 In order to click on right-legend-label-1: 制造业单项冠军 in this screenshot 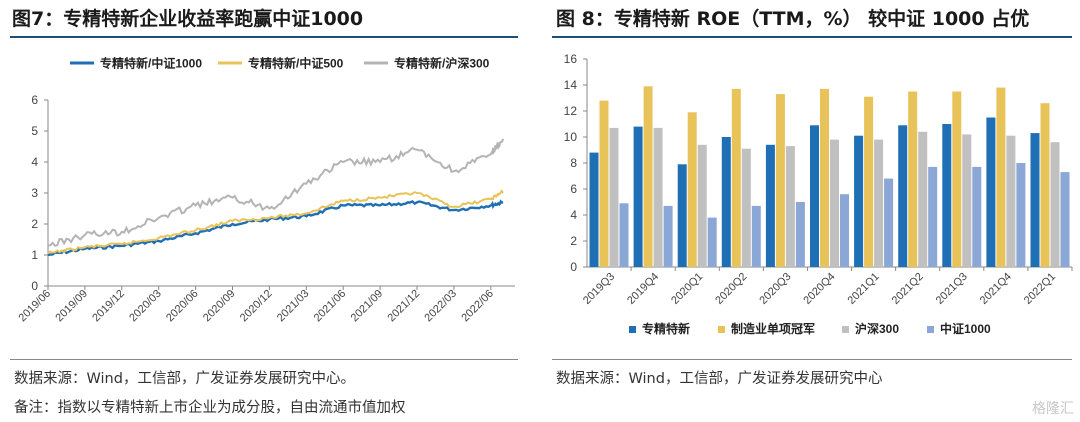, I will do `click(773, 328)`.